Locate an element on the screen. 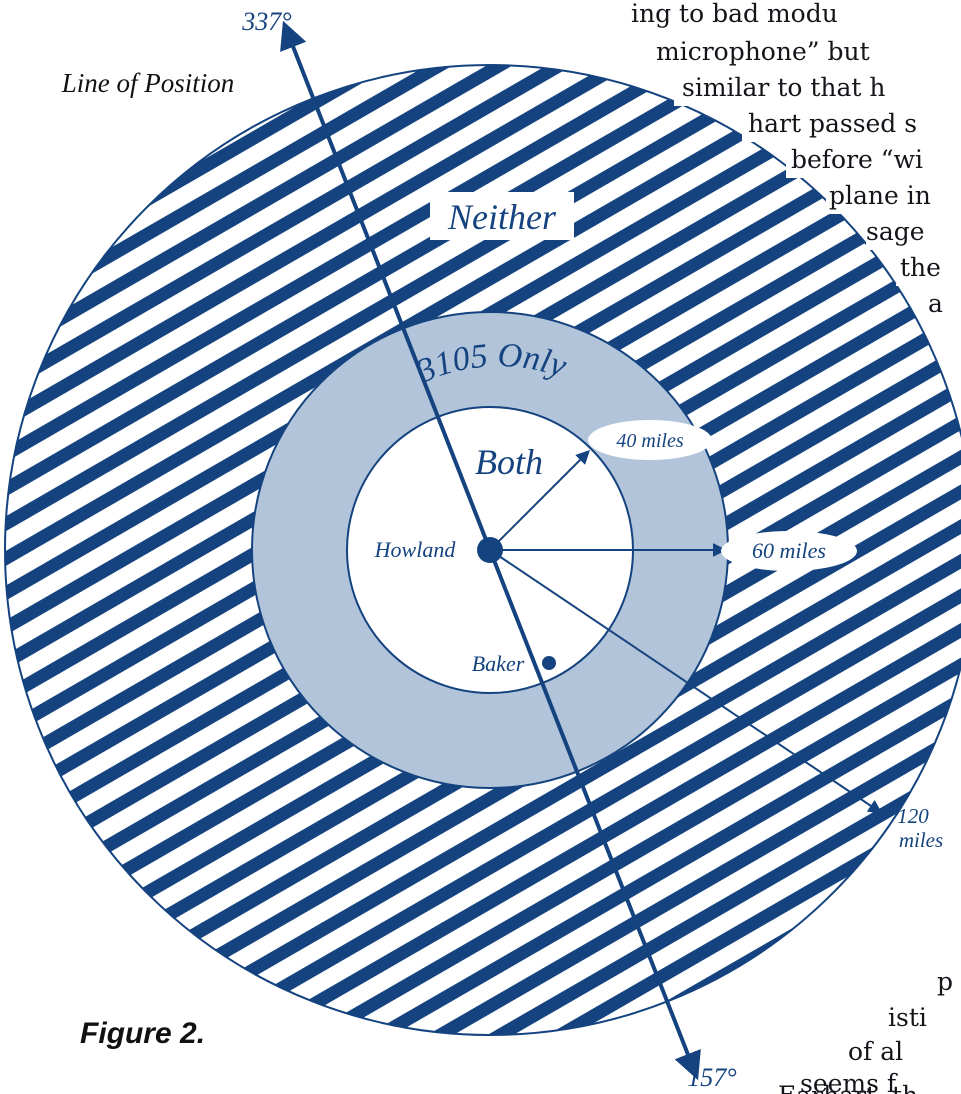 The height and width of the screenshot is (1094, 961). 60-miles-pill is located at coordinates (789, 551).